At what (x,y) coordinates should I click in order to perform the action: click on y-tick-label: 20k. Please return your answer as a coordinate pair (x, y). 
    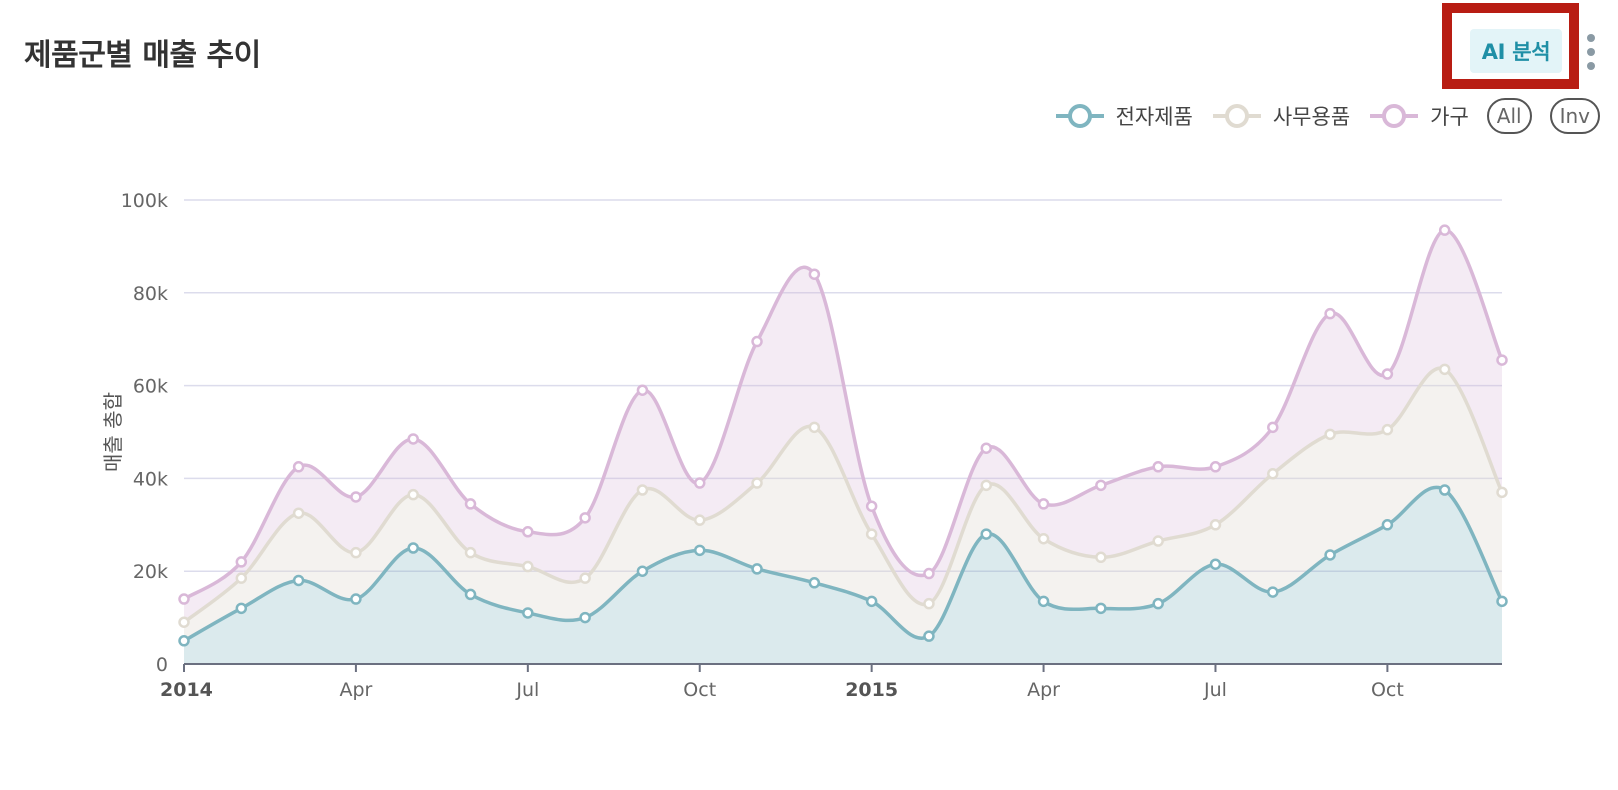
    Looking at the image, I should click on (150, 572).